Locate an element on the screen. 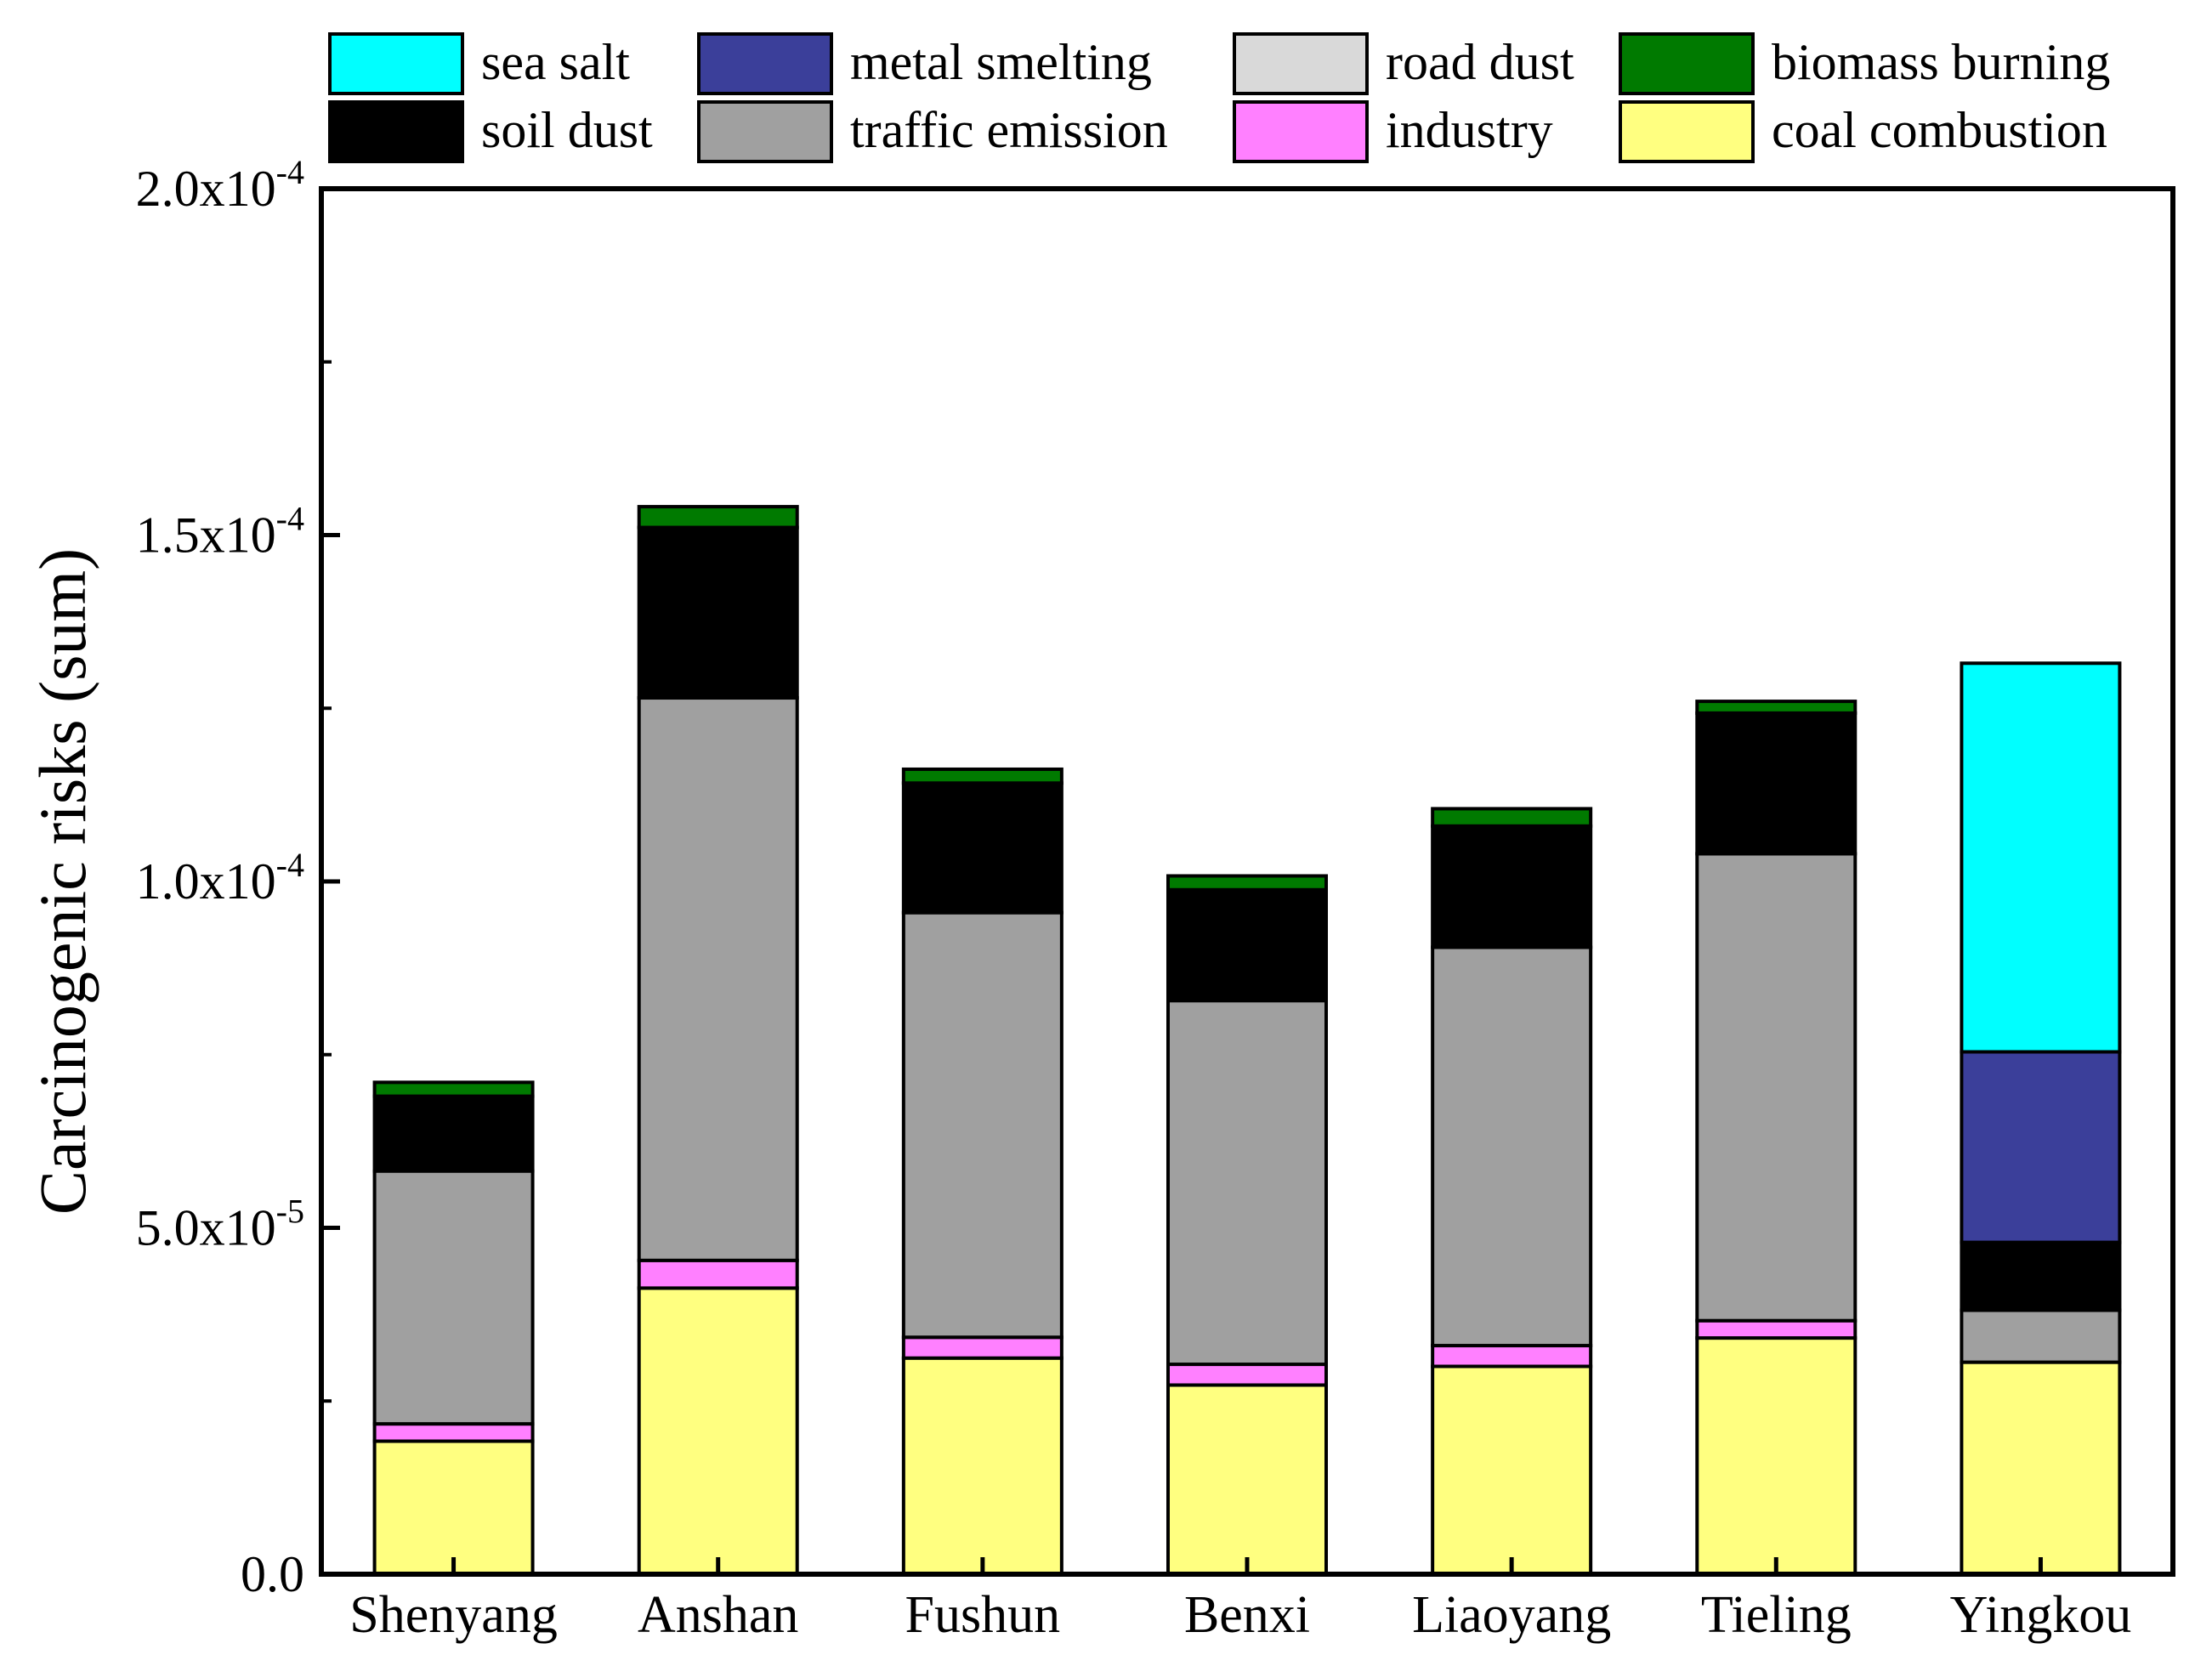 The width and height of the screenshot is (2212, 1666). bar-segment-shenyang-traffic-emission is located at coordinates (453, 1297).